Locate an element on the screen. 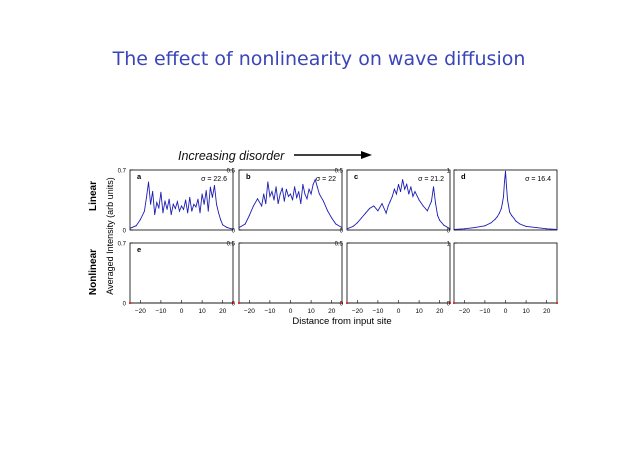  x-axis-label: Distance from input site is located at coordinates (341, 321).